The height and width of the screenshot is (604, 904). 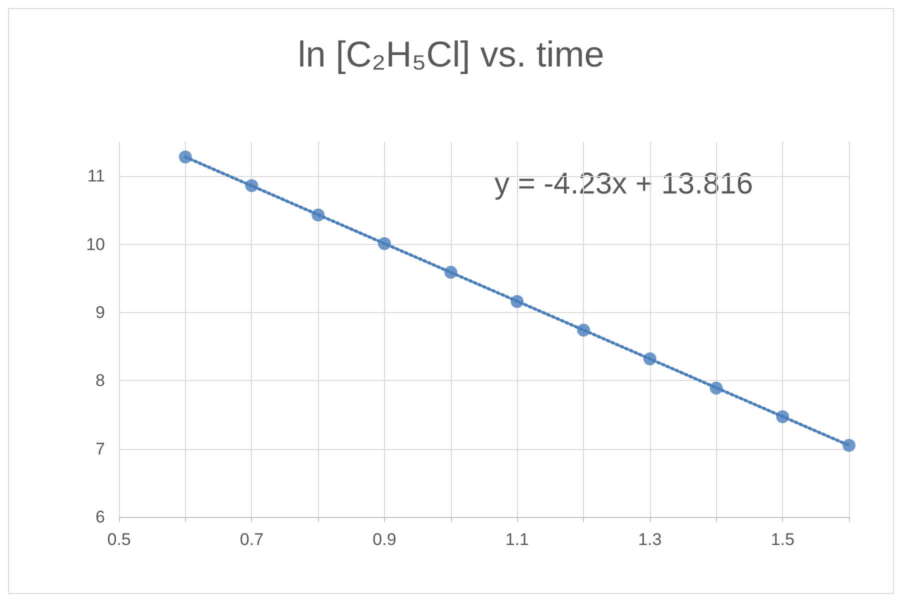 What do you see at coordinates (252, 539) in the screenshot?
I see `x-tick-label: 0.7` at bounding box center [252, 539].